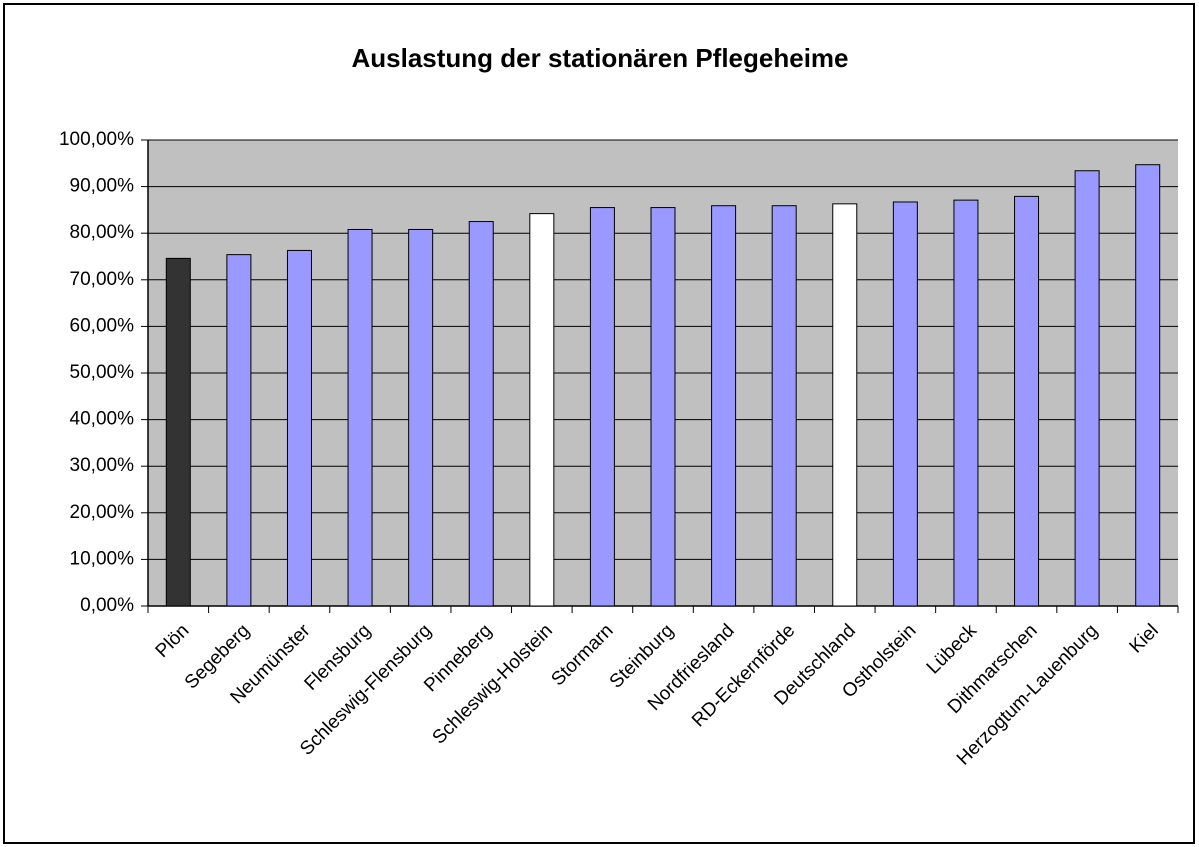 The width and height of the screenshot is (1199, 847). Describe the element at coordinates (102, 465) in the screenshot. I see `y-tick-label: 30,00%` at that location.